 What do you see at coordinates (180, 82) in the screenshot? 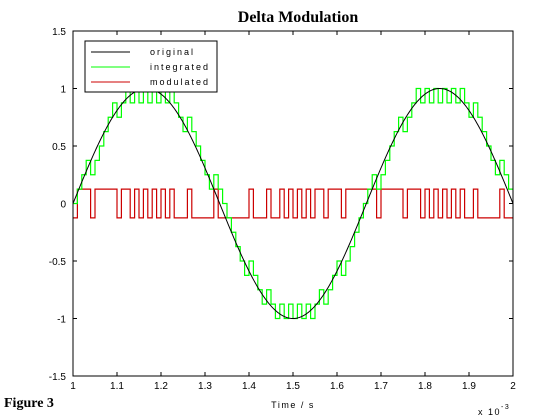
I see `legend-label-modulated: modulated` at bounding box center [180, 82].